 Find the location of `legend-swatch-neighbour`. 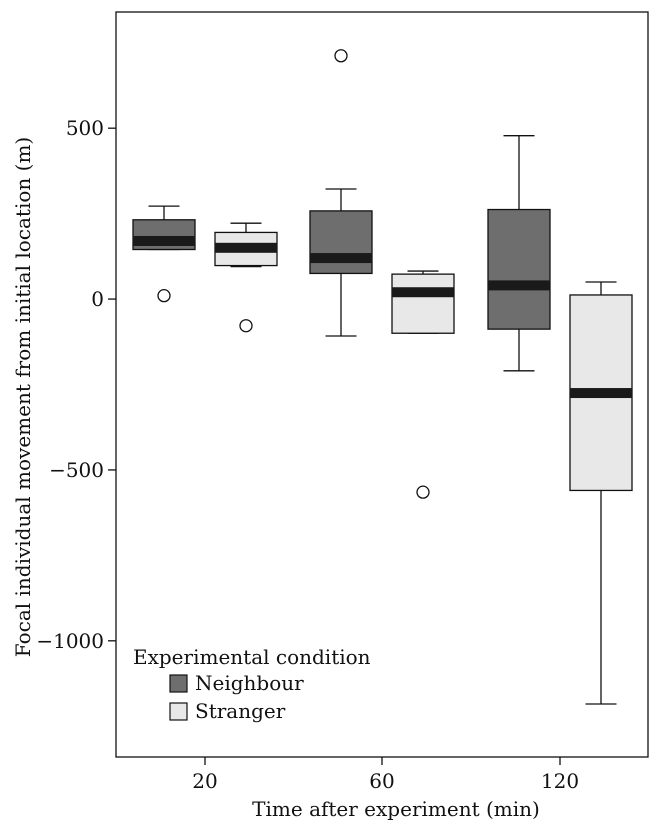

legend-swatch-neighbour is located at coordinates (178, 683).